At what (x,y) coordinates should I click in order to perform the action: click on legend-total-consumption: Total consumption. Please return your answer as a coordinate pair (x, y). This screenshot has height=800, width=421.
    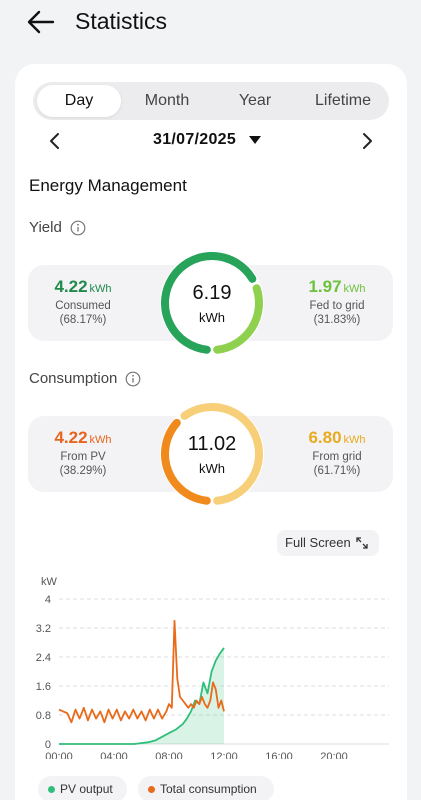
    Looking at the image, I should click on (206, 788).